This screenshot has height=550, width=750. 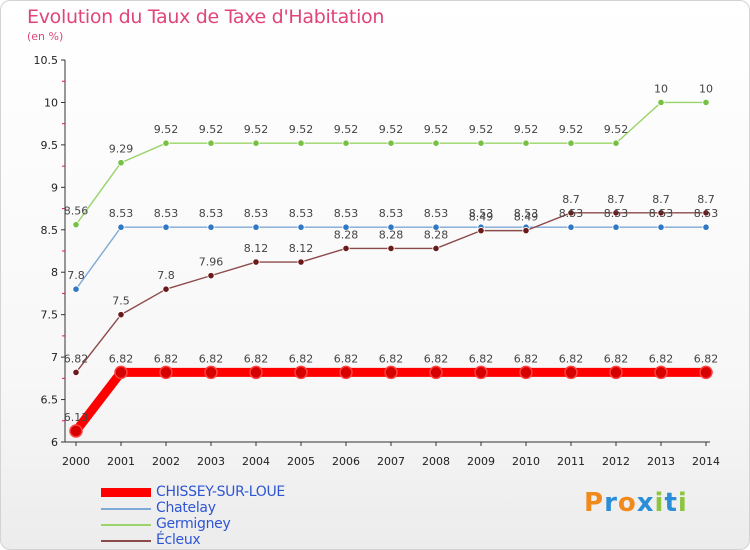 I want to click on legend-label: Chatelay, so click(x=186, y=508).